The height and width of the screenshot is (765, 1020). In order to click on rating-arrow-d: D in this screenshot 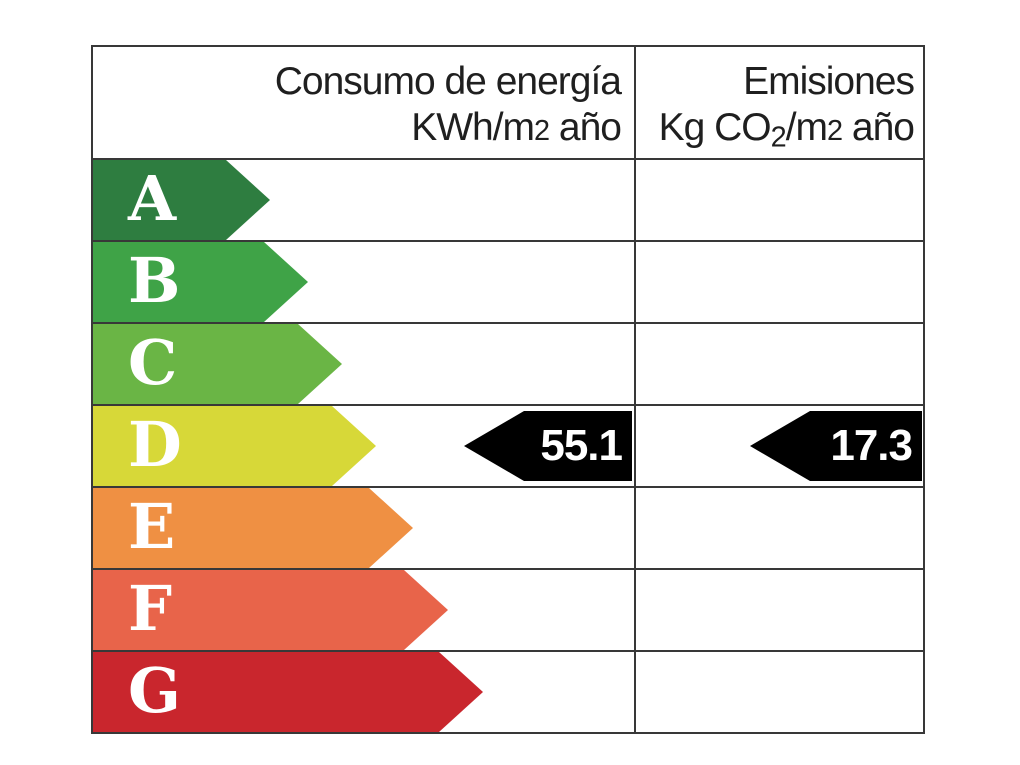, I will do `click(234, 446)`.